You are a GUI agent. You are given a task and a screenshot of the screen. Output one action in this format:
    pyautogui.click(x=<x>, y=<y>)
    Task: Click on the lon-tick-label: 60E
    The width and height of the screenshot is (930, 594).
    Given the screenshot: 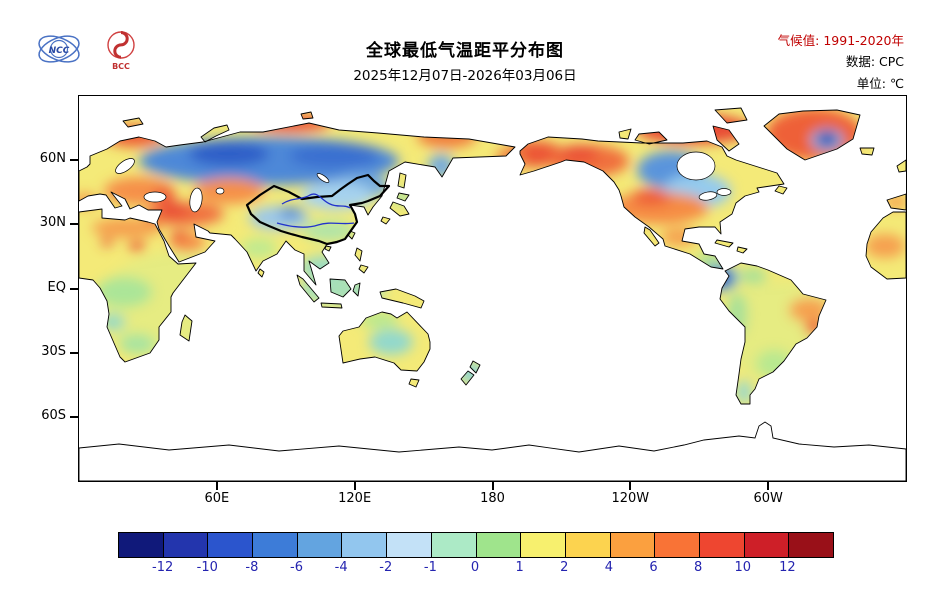 What is the action you would take?
    pyautogui.click(x=217, y=498)
    